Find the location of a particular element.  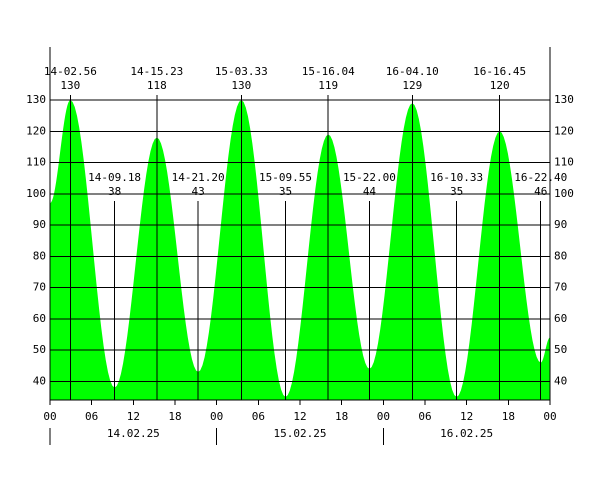

extreme-time: 15-22.00 is located at coordinates (369, 177).